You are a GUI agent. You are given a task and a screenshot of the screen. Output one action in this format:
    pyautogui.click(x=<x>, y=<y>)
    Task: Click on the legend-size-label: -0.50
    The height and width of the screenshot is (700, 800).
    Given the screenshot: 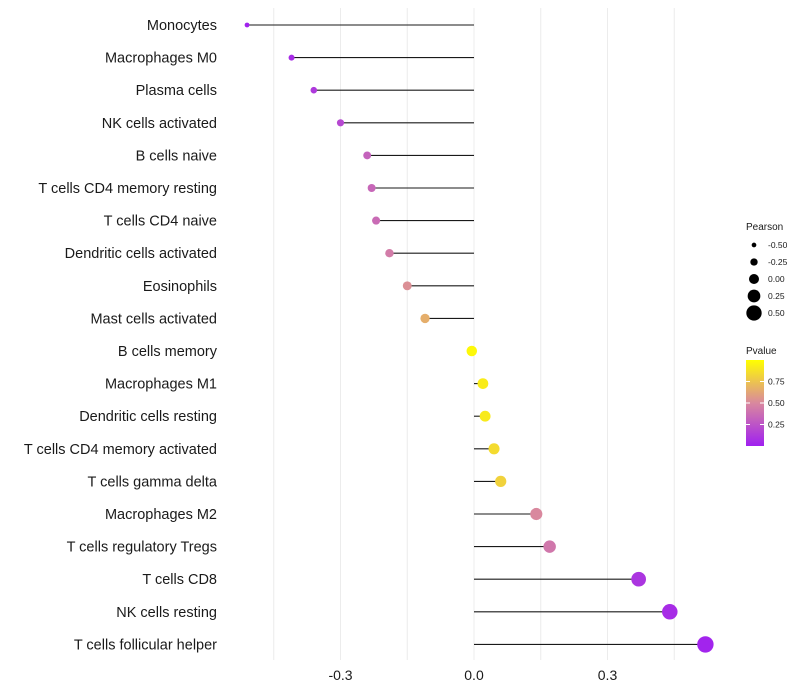 What is the action you would take?
    pyautogui.click(x=778, y=245)
    